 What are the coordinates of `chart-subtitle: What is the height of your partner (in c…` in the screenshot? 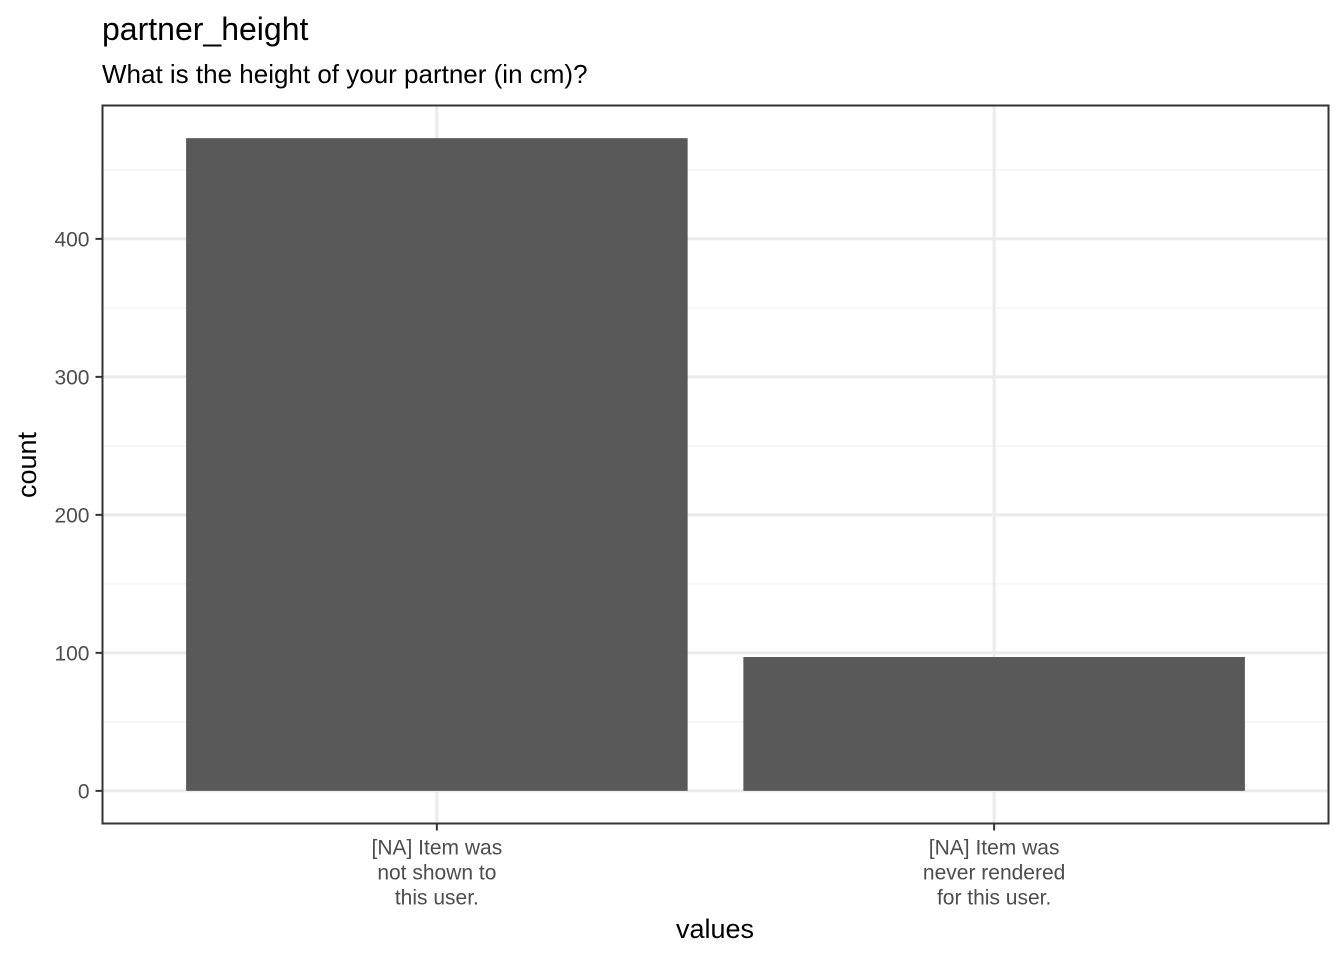 It's located at (345, 74).